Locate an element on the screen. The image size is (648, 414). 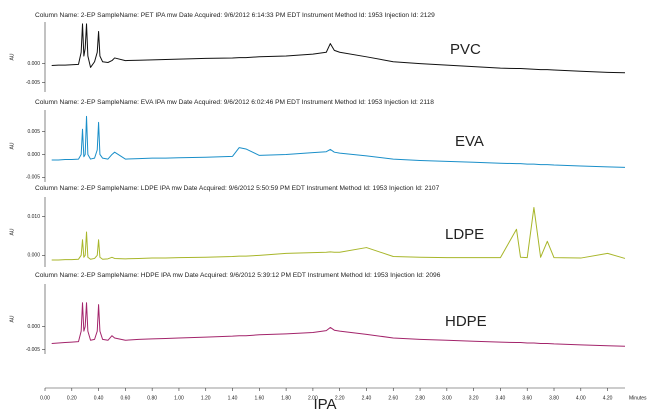
x-tick-label: 2.20 is located at coordinates (340, 398).